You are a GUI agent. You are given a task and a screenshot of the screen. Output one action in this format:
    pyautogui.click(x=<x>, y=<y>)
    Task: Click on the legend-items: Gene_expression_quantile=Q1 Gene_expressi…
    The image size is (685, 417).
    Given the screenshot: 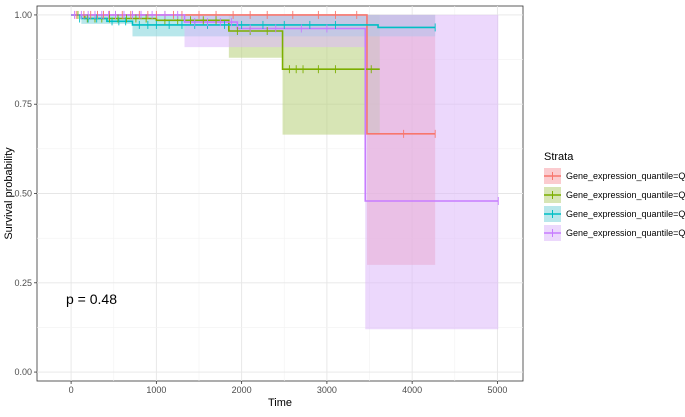 What is the action you would take?
    pyautogui.click(x=614, y=204)
    